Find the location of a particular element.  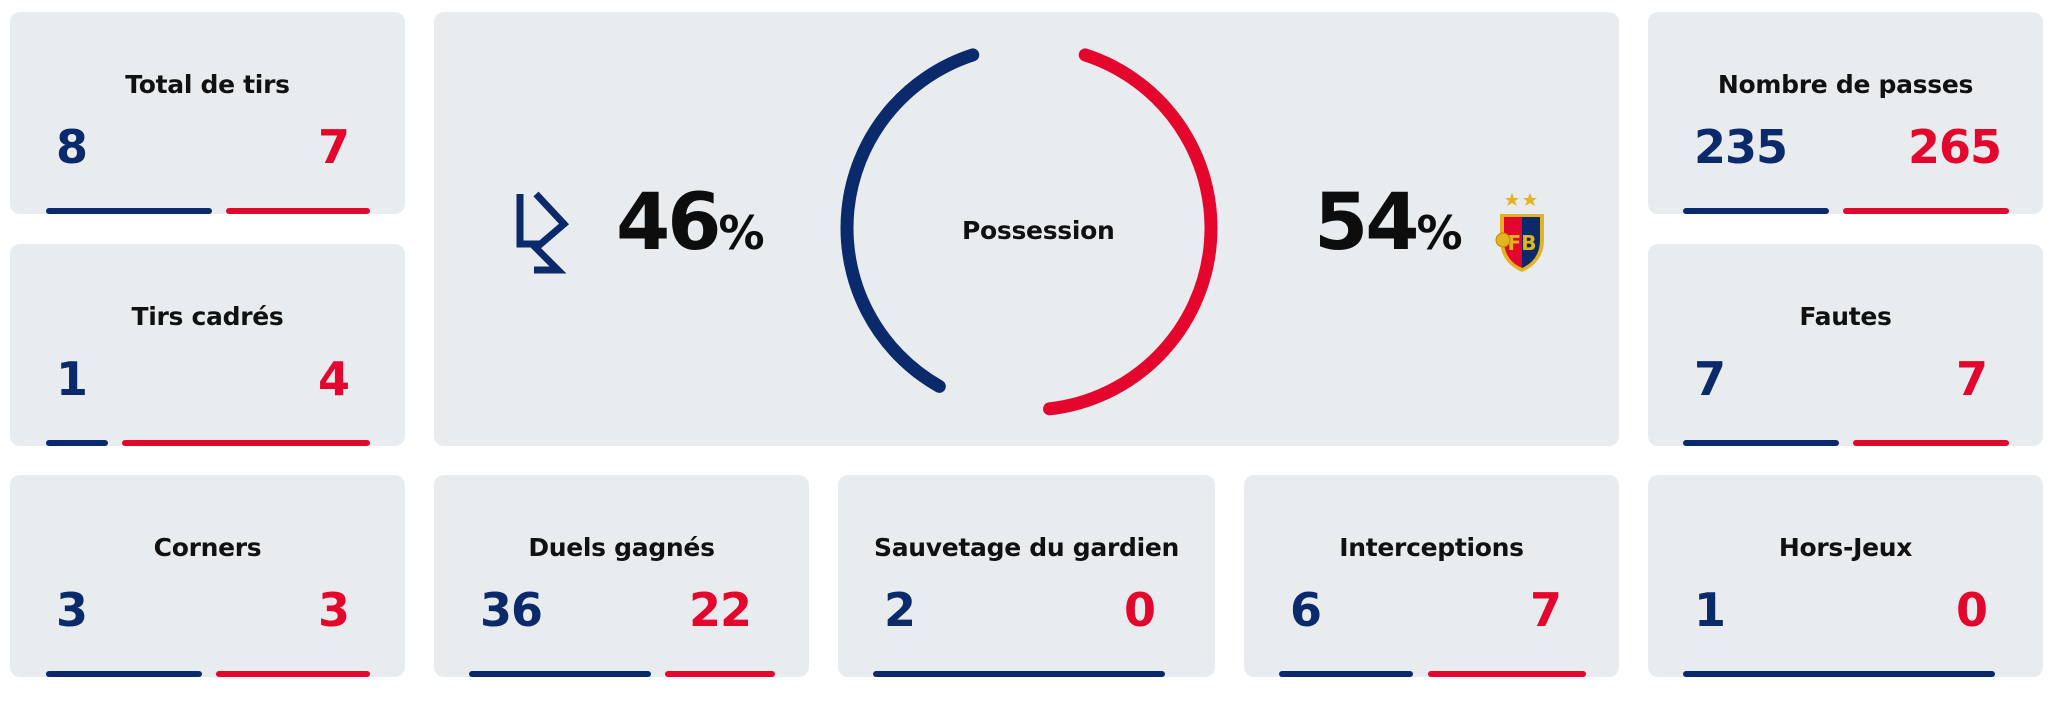

stat-card-total-shots: Total de tirs 8 7 is located at coordinates (207, 113).